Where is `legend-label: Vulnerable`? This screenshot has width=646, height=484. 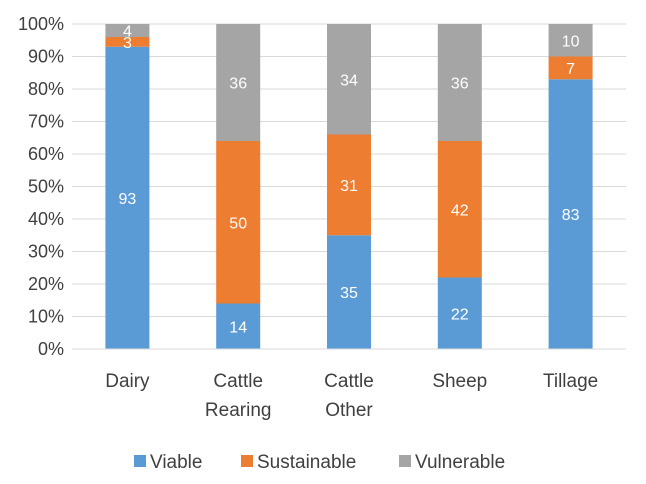
legend-label: Vulnerable is located at coordinates (460, 462).